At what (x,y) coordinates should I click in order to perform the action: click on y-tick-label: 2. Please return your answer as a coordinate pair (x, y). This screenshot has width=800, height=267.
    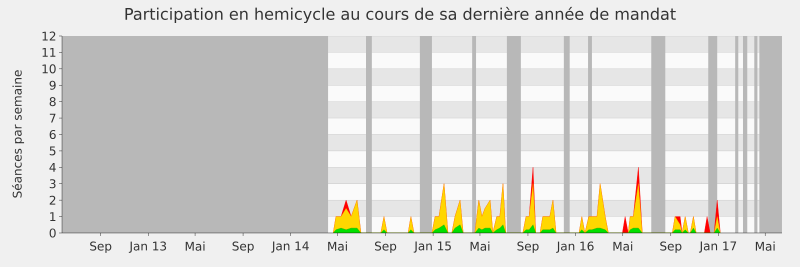
    Looking at the image, I should click on (53, 200).